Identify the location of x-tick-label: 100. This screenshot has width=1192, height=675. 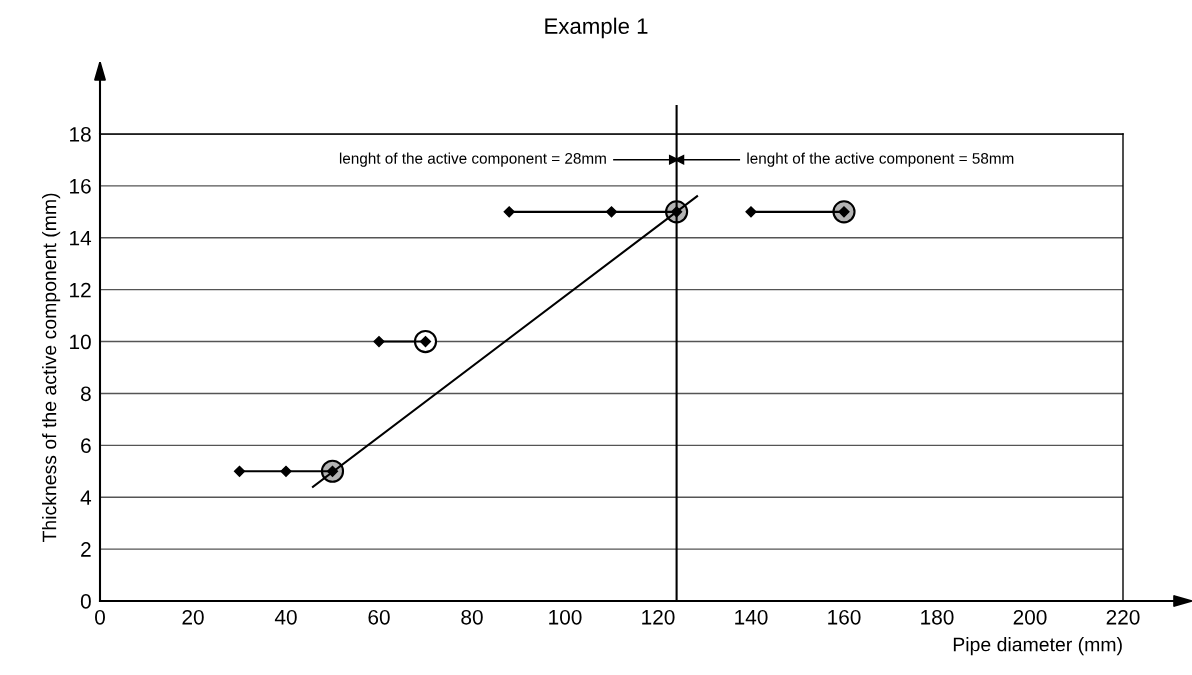
(565, 617).